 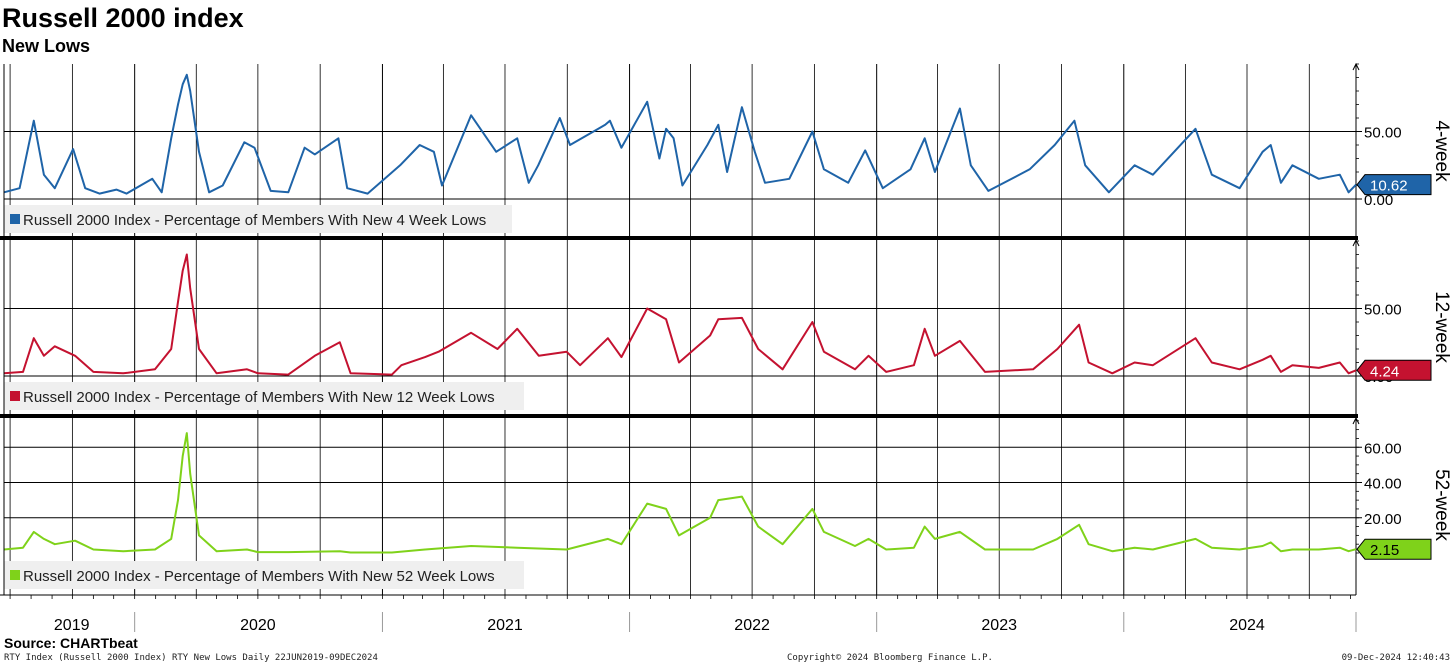 What do you see at coordinates (1383, 519) in the screenshot?
I see `y-tick-label: 20.00` at bounding box center [1383, 519].